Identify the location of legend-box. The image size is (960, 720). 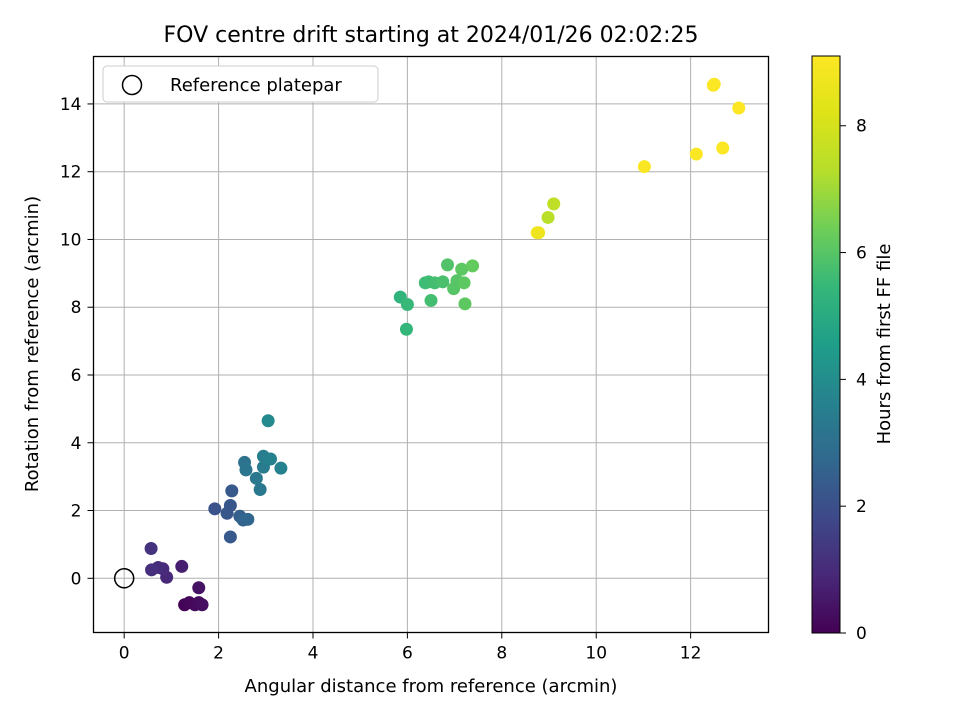
(240, 84).